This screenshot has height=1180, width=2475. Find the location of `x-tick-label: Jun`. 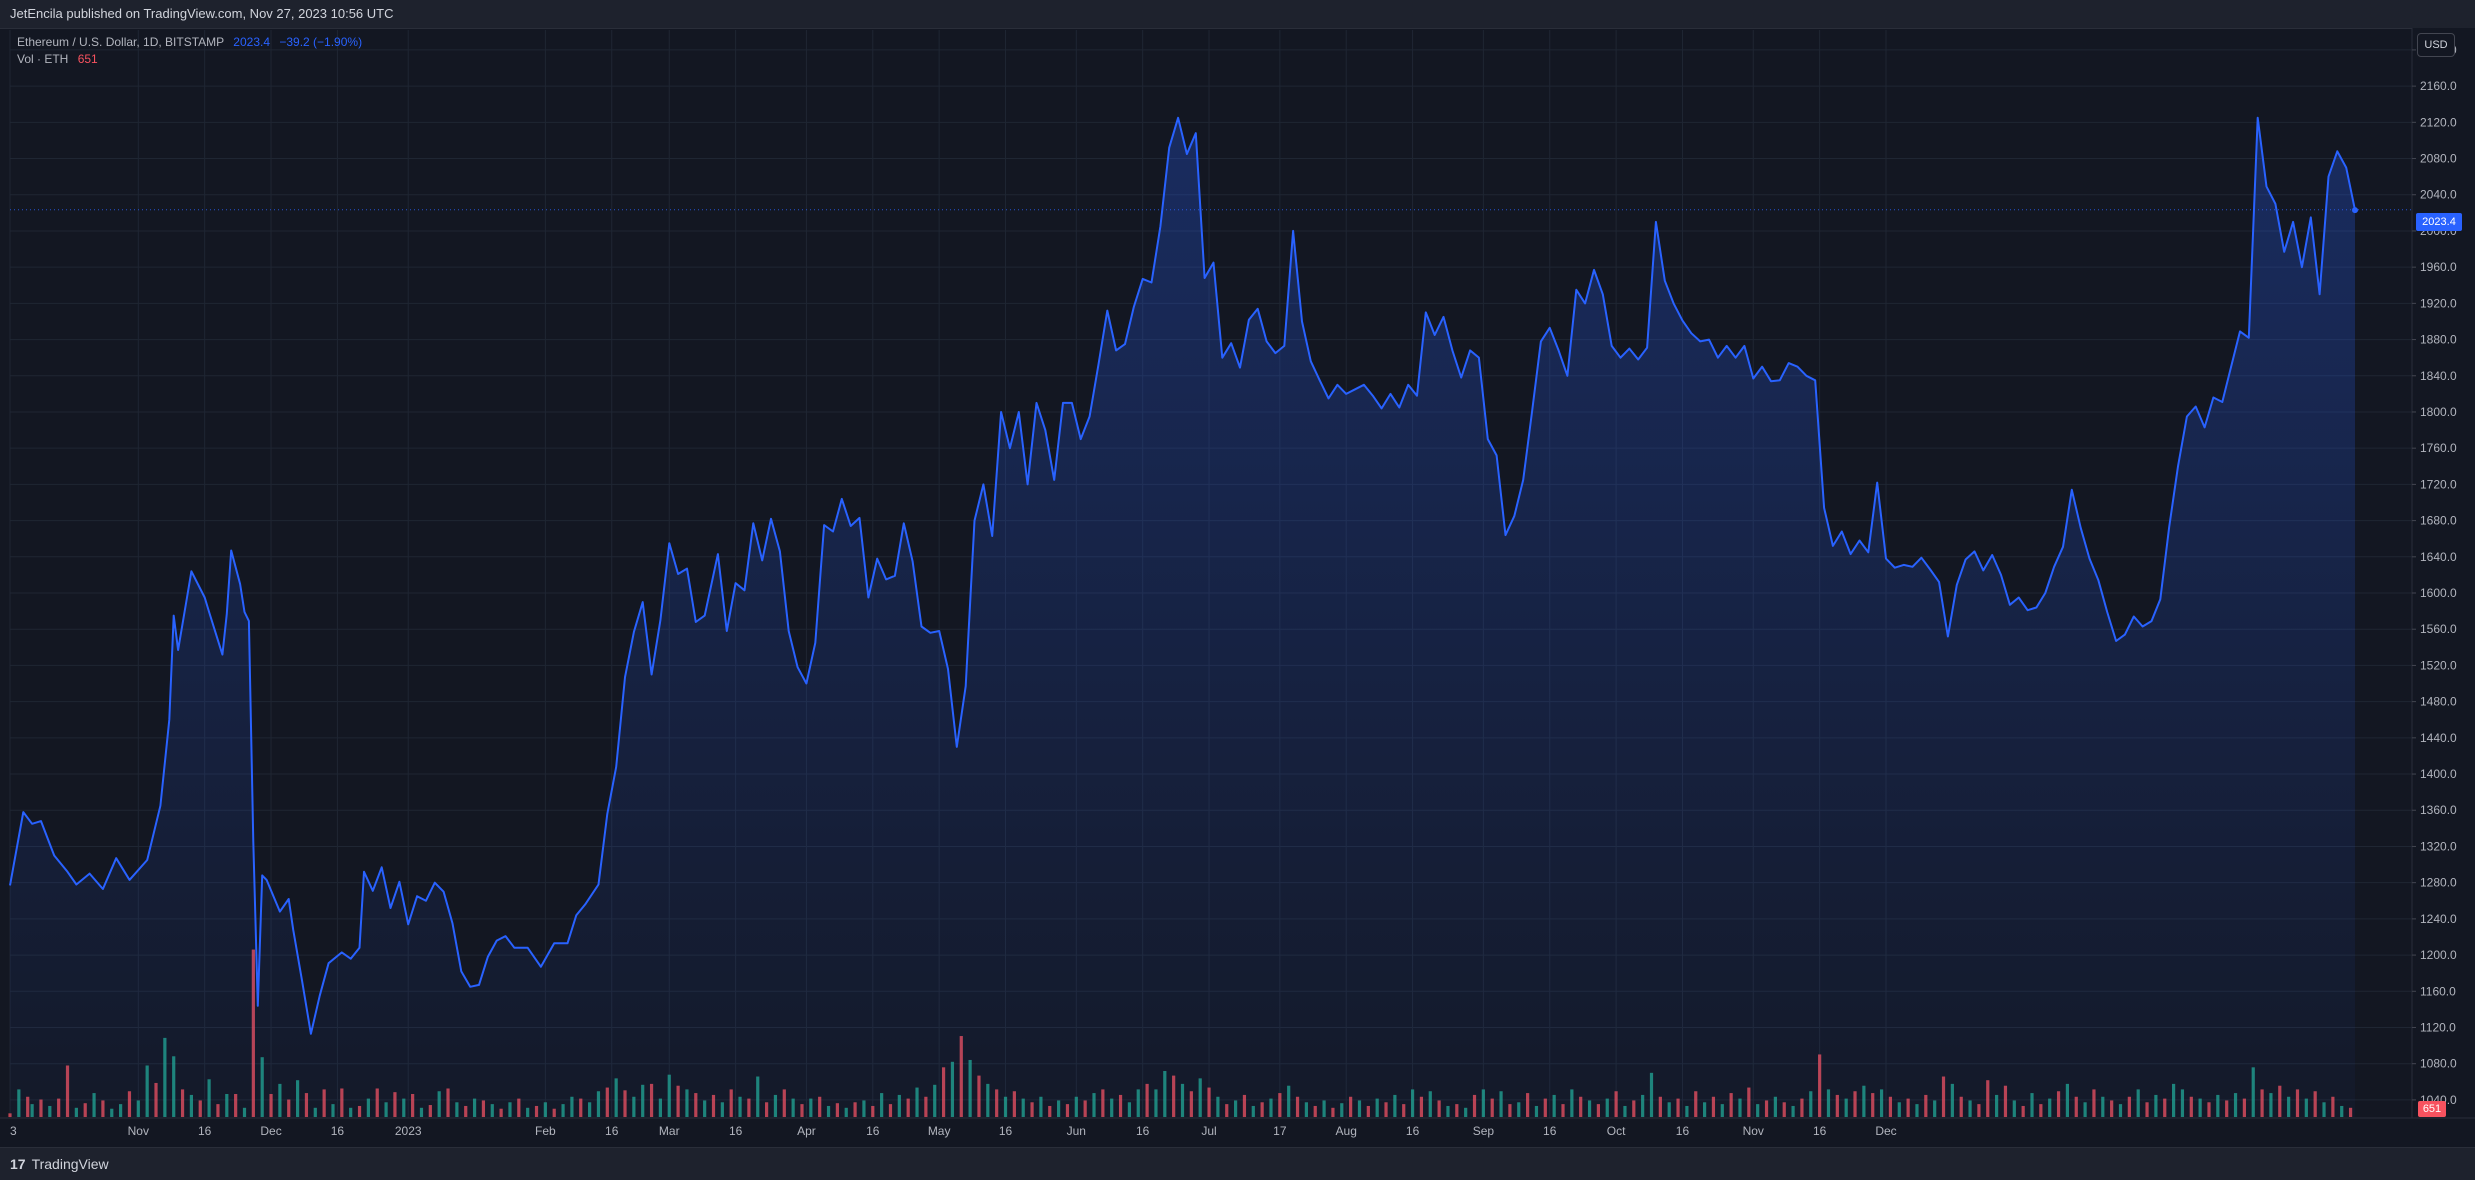

x-tick-label: Jun is located at coordinates (1076, 1131).